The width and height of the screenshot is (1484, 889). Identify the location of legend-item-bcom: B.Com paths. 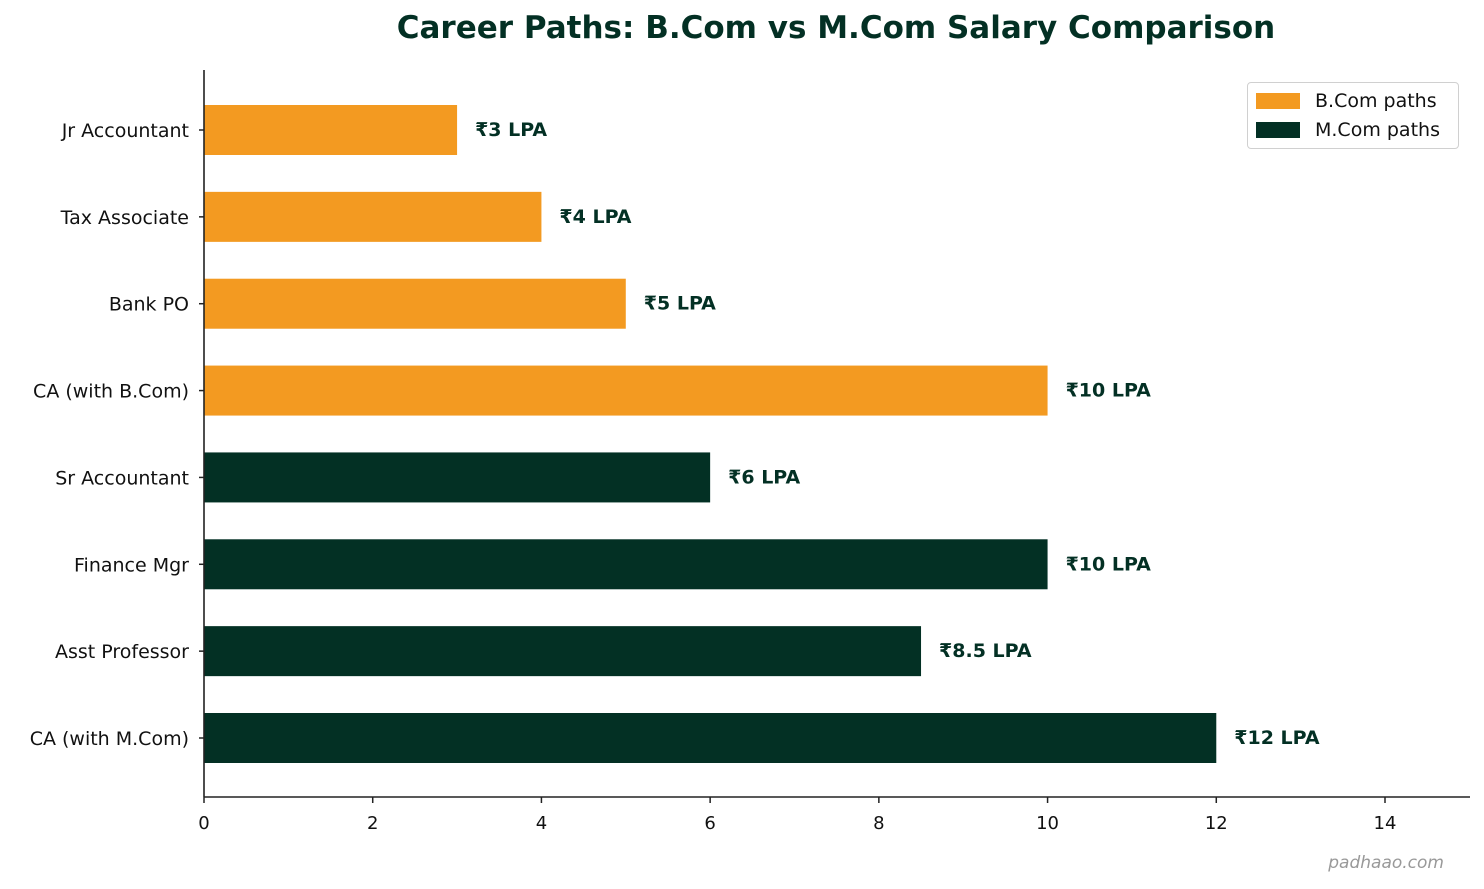
(1346, 101).